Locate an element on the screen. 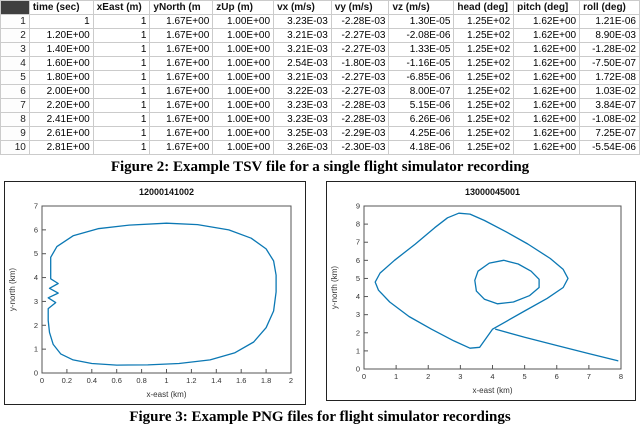 The width and height of the screenshot is (640, 444). table-cell: 2.81E+00 is located at coordinates (61, 147).